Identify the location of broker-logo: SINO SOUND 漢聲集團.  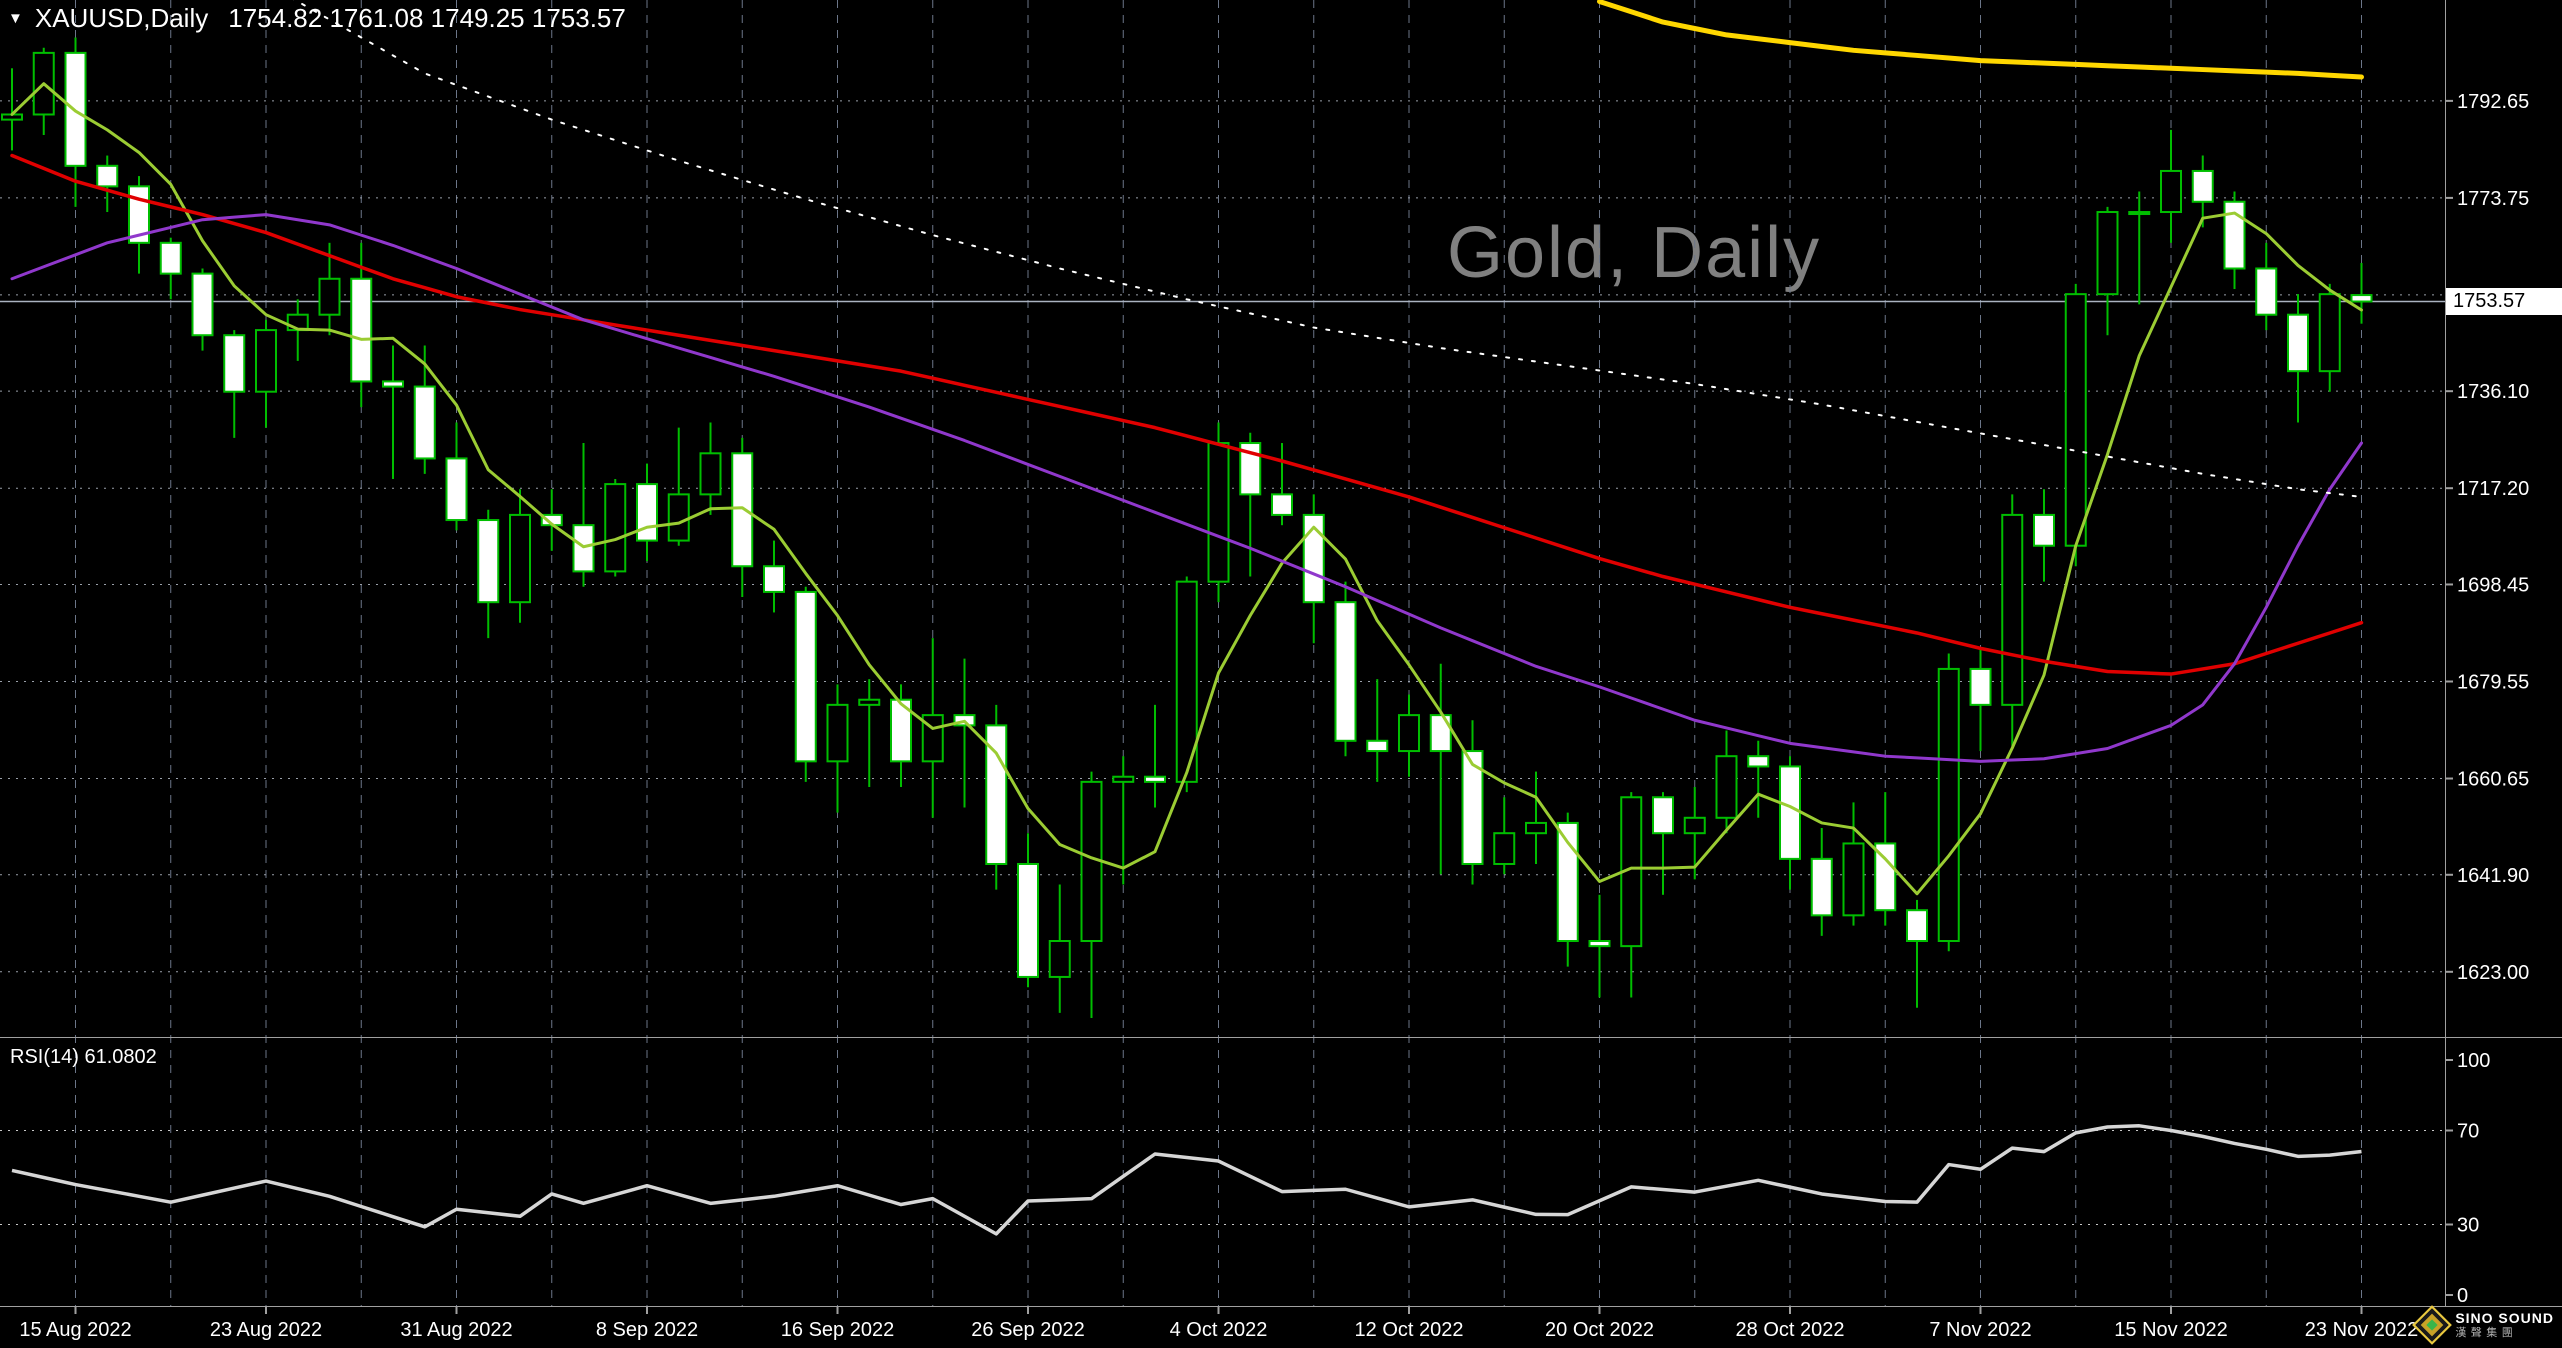
(2483, 1325).